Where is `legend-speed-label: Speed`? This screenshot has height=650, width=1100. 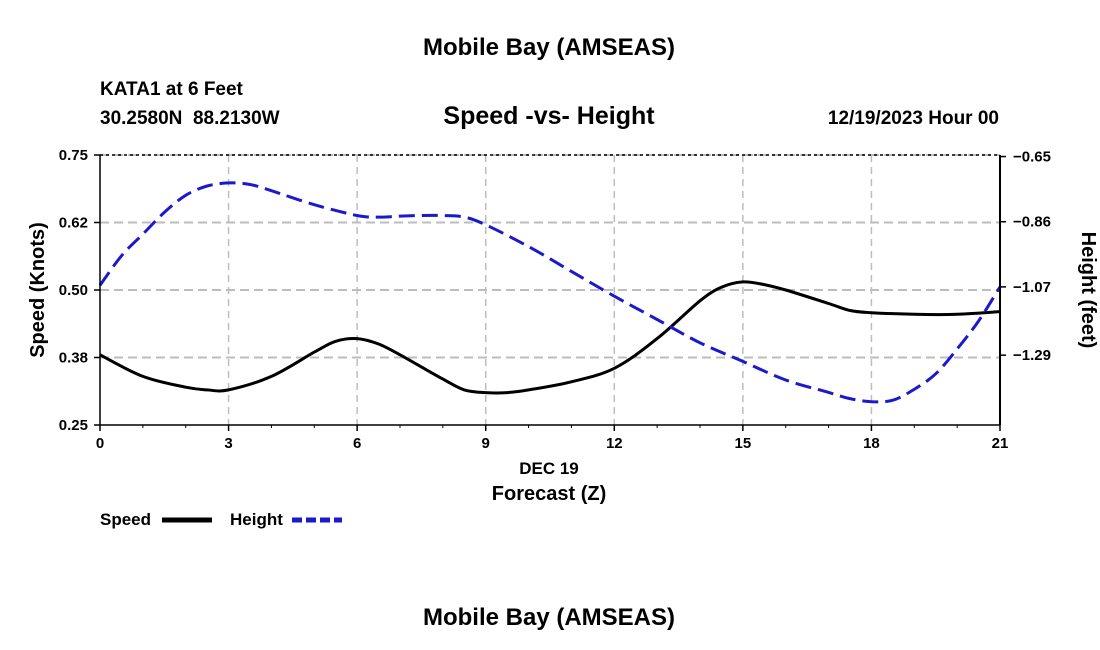
legend-speed-label: Speed is located at coordinates (125, 519).